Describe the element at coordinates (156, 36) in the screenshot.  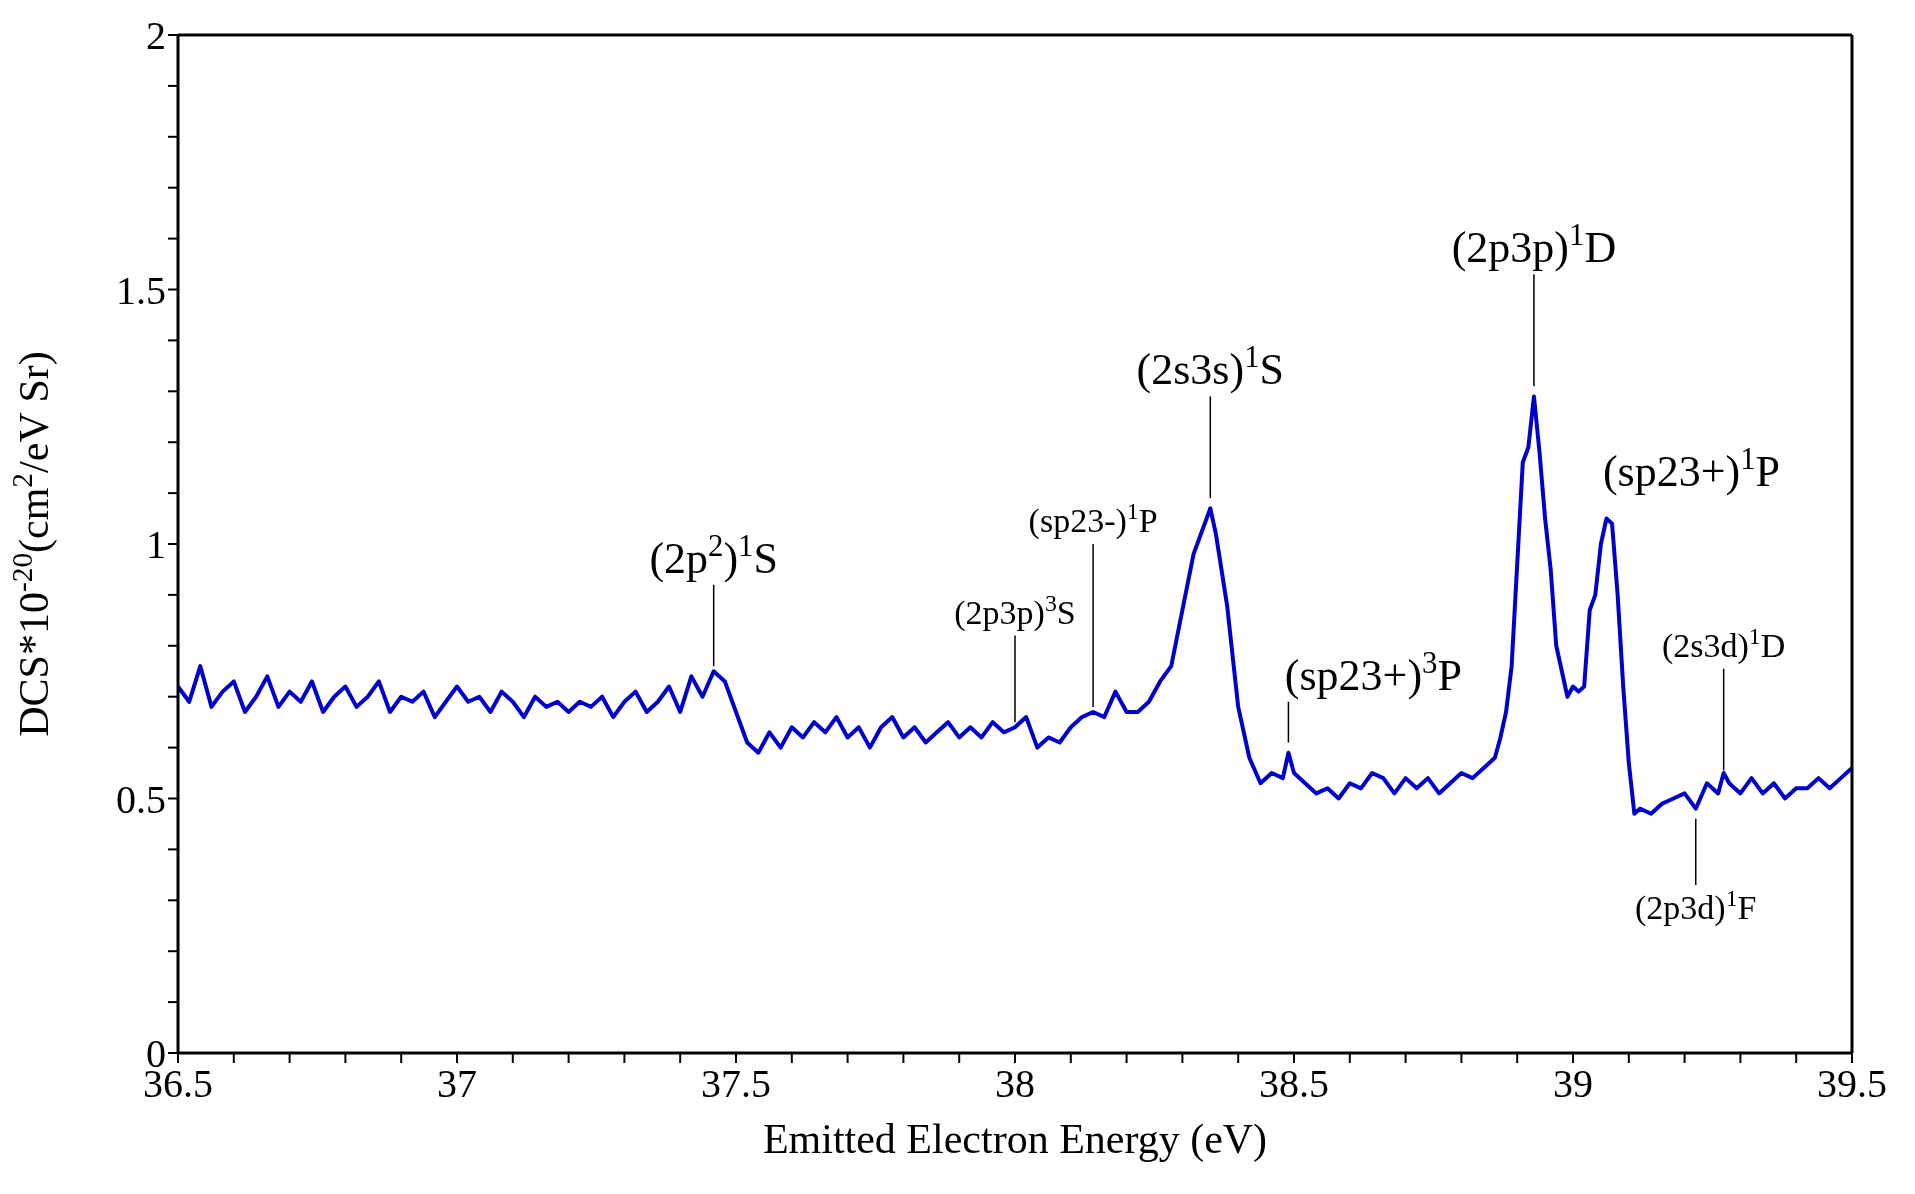
I see `y-tick-label: 2` at that location.